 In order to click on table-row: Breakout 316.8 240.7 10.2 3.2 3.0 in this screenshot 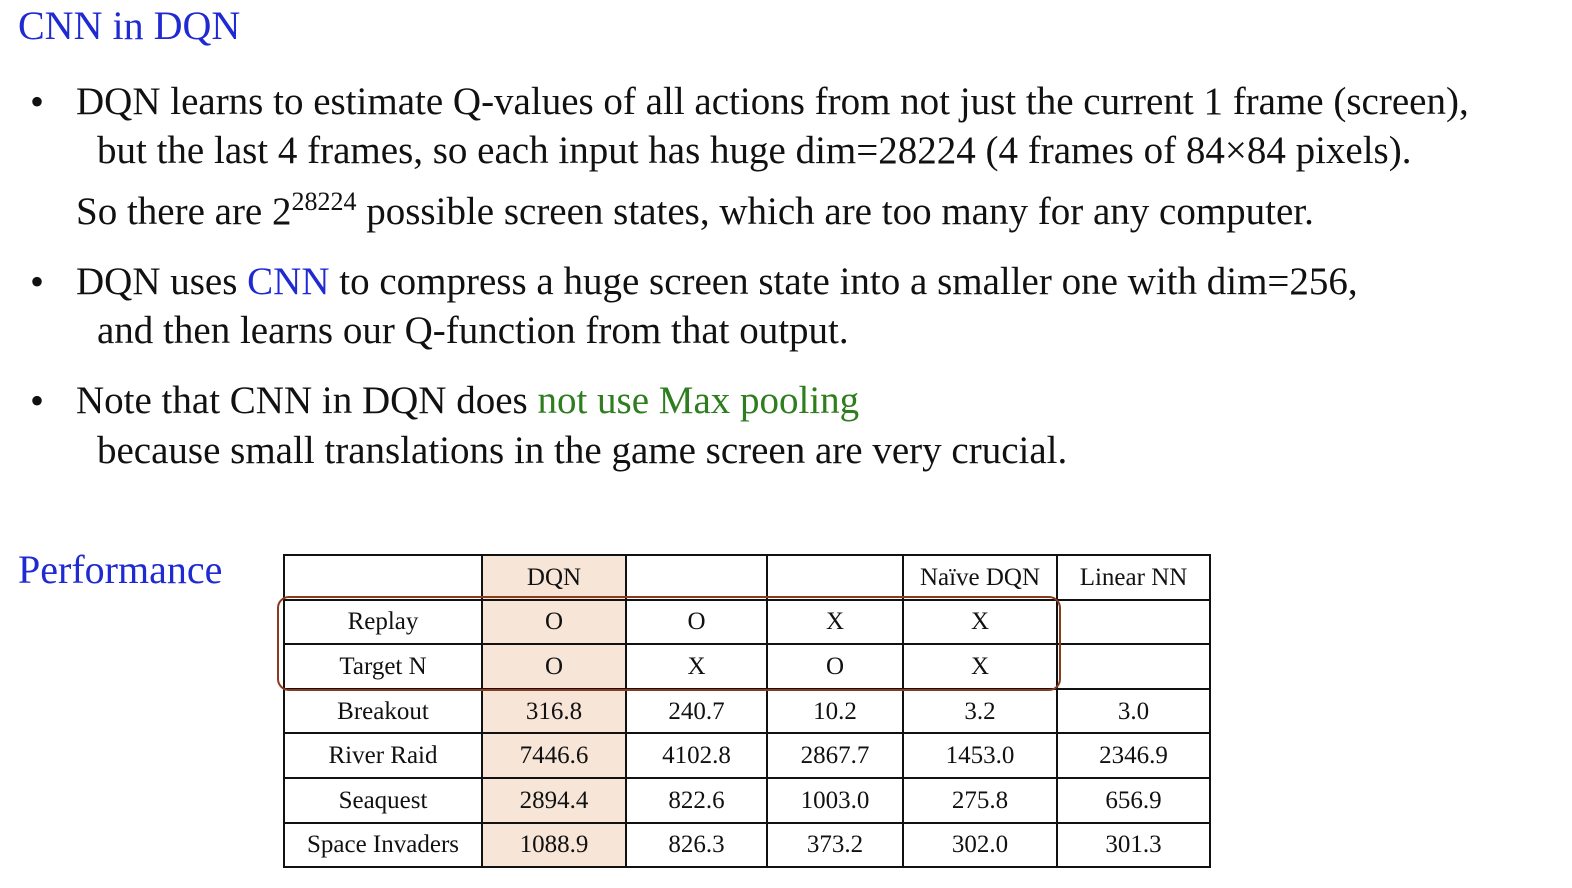, I will do `click(747, 711)`.